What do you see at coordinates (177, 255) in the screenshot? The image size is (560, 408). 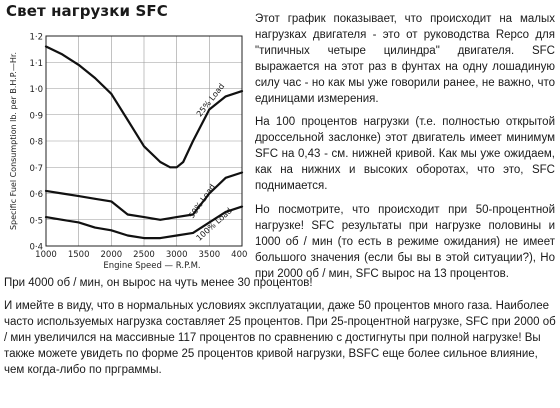 I see `x-tick-label: 3000` at bounding box center [177, 255].